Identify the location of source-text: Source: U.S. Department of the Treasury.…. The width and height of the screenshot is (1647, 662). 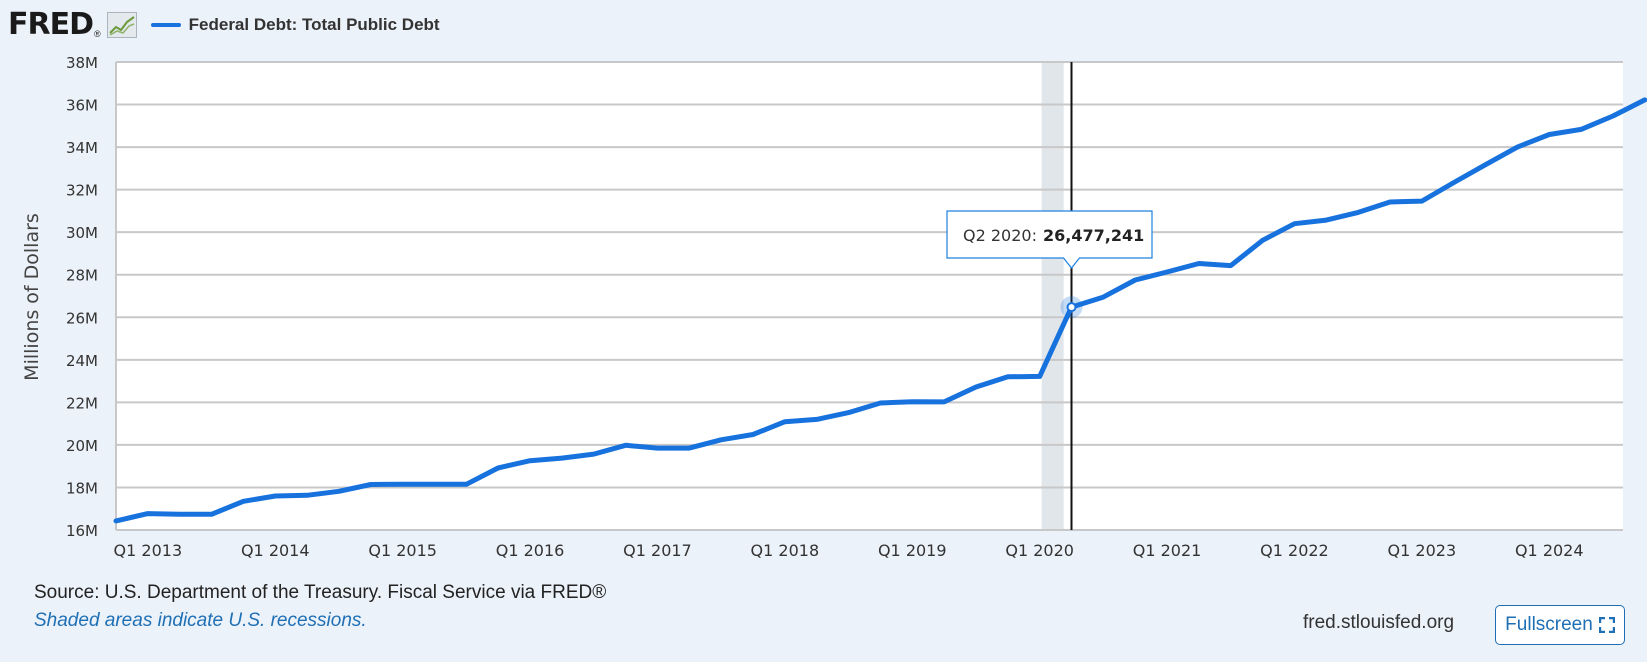
(320, 592).